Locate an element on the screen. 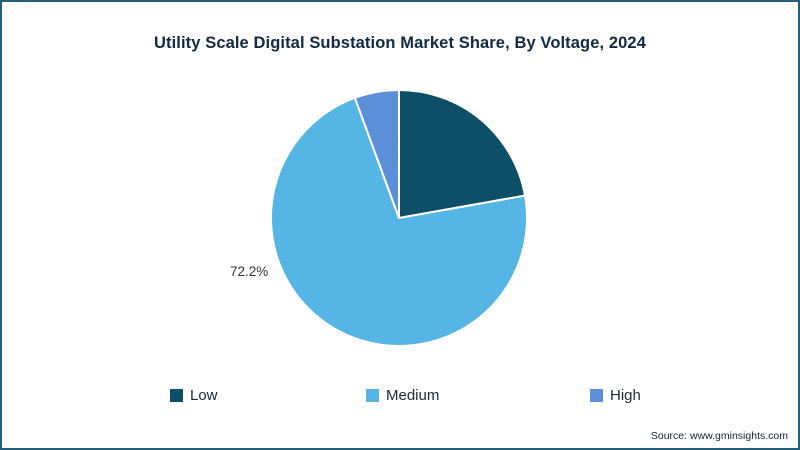 The image size is (800, 450). legend-swatch-high is located at coordinates (596, 395).